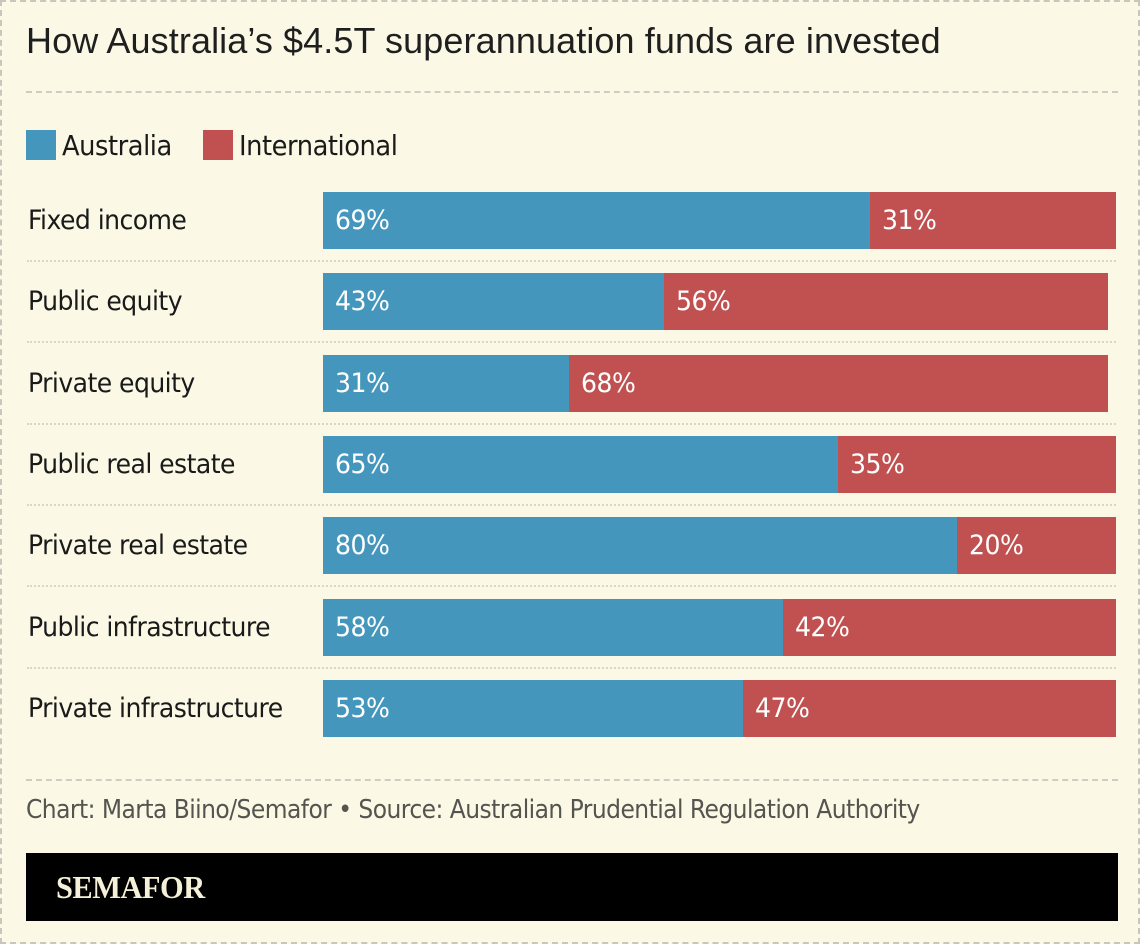 This screenshot has width=1140, height=944. I want to click on bar-segment-australia: 65%, so click(580, 464).